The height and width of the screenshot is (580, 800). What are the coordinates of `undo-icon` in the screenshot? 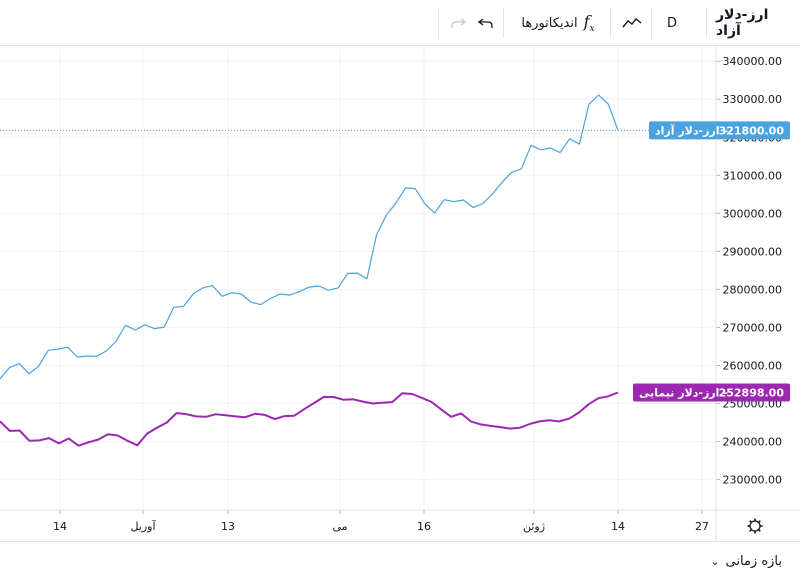 It's located at (485, 23).